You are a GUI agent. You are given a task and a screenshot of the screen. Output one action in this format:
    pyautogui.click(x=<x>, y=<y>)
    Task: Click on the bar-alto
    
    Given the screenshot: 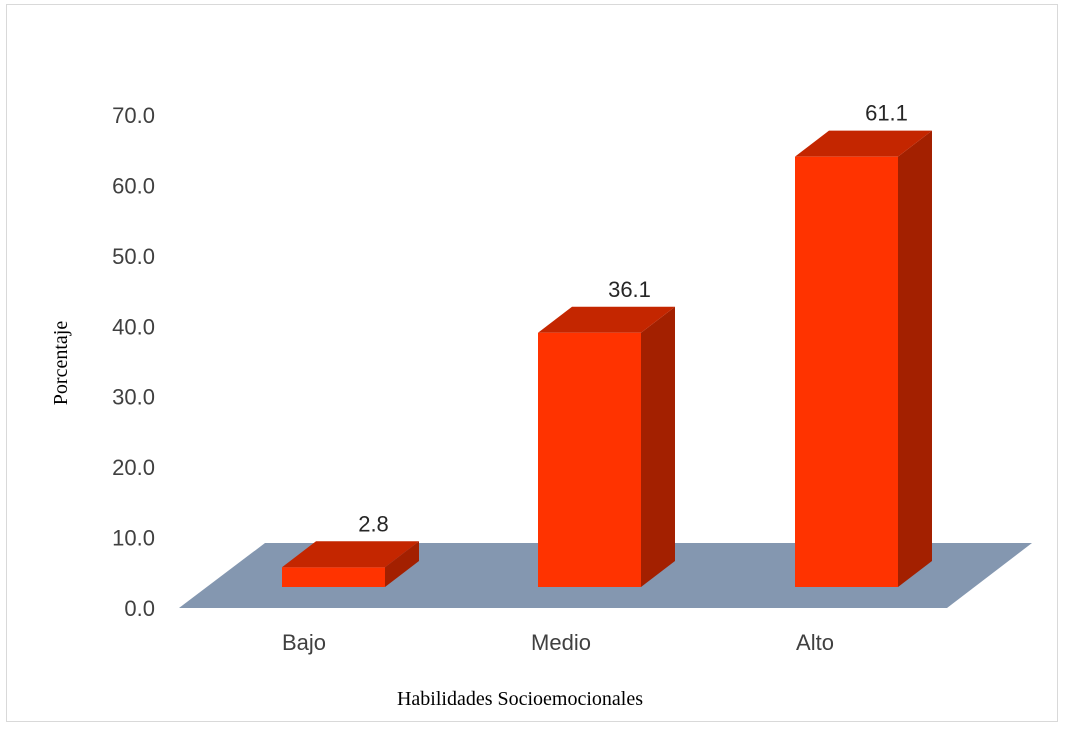 What is the action you would take?
    pyautogui.click(x=863, y=358)
    